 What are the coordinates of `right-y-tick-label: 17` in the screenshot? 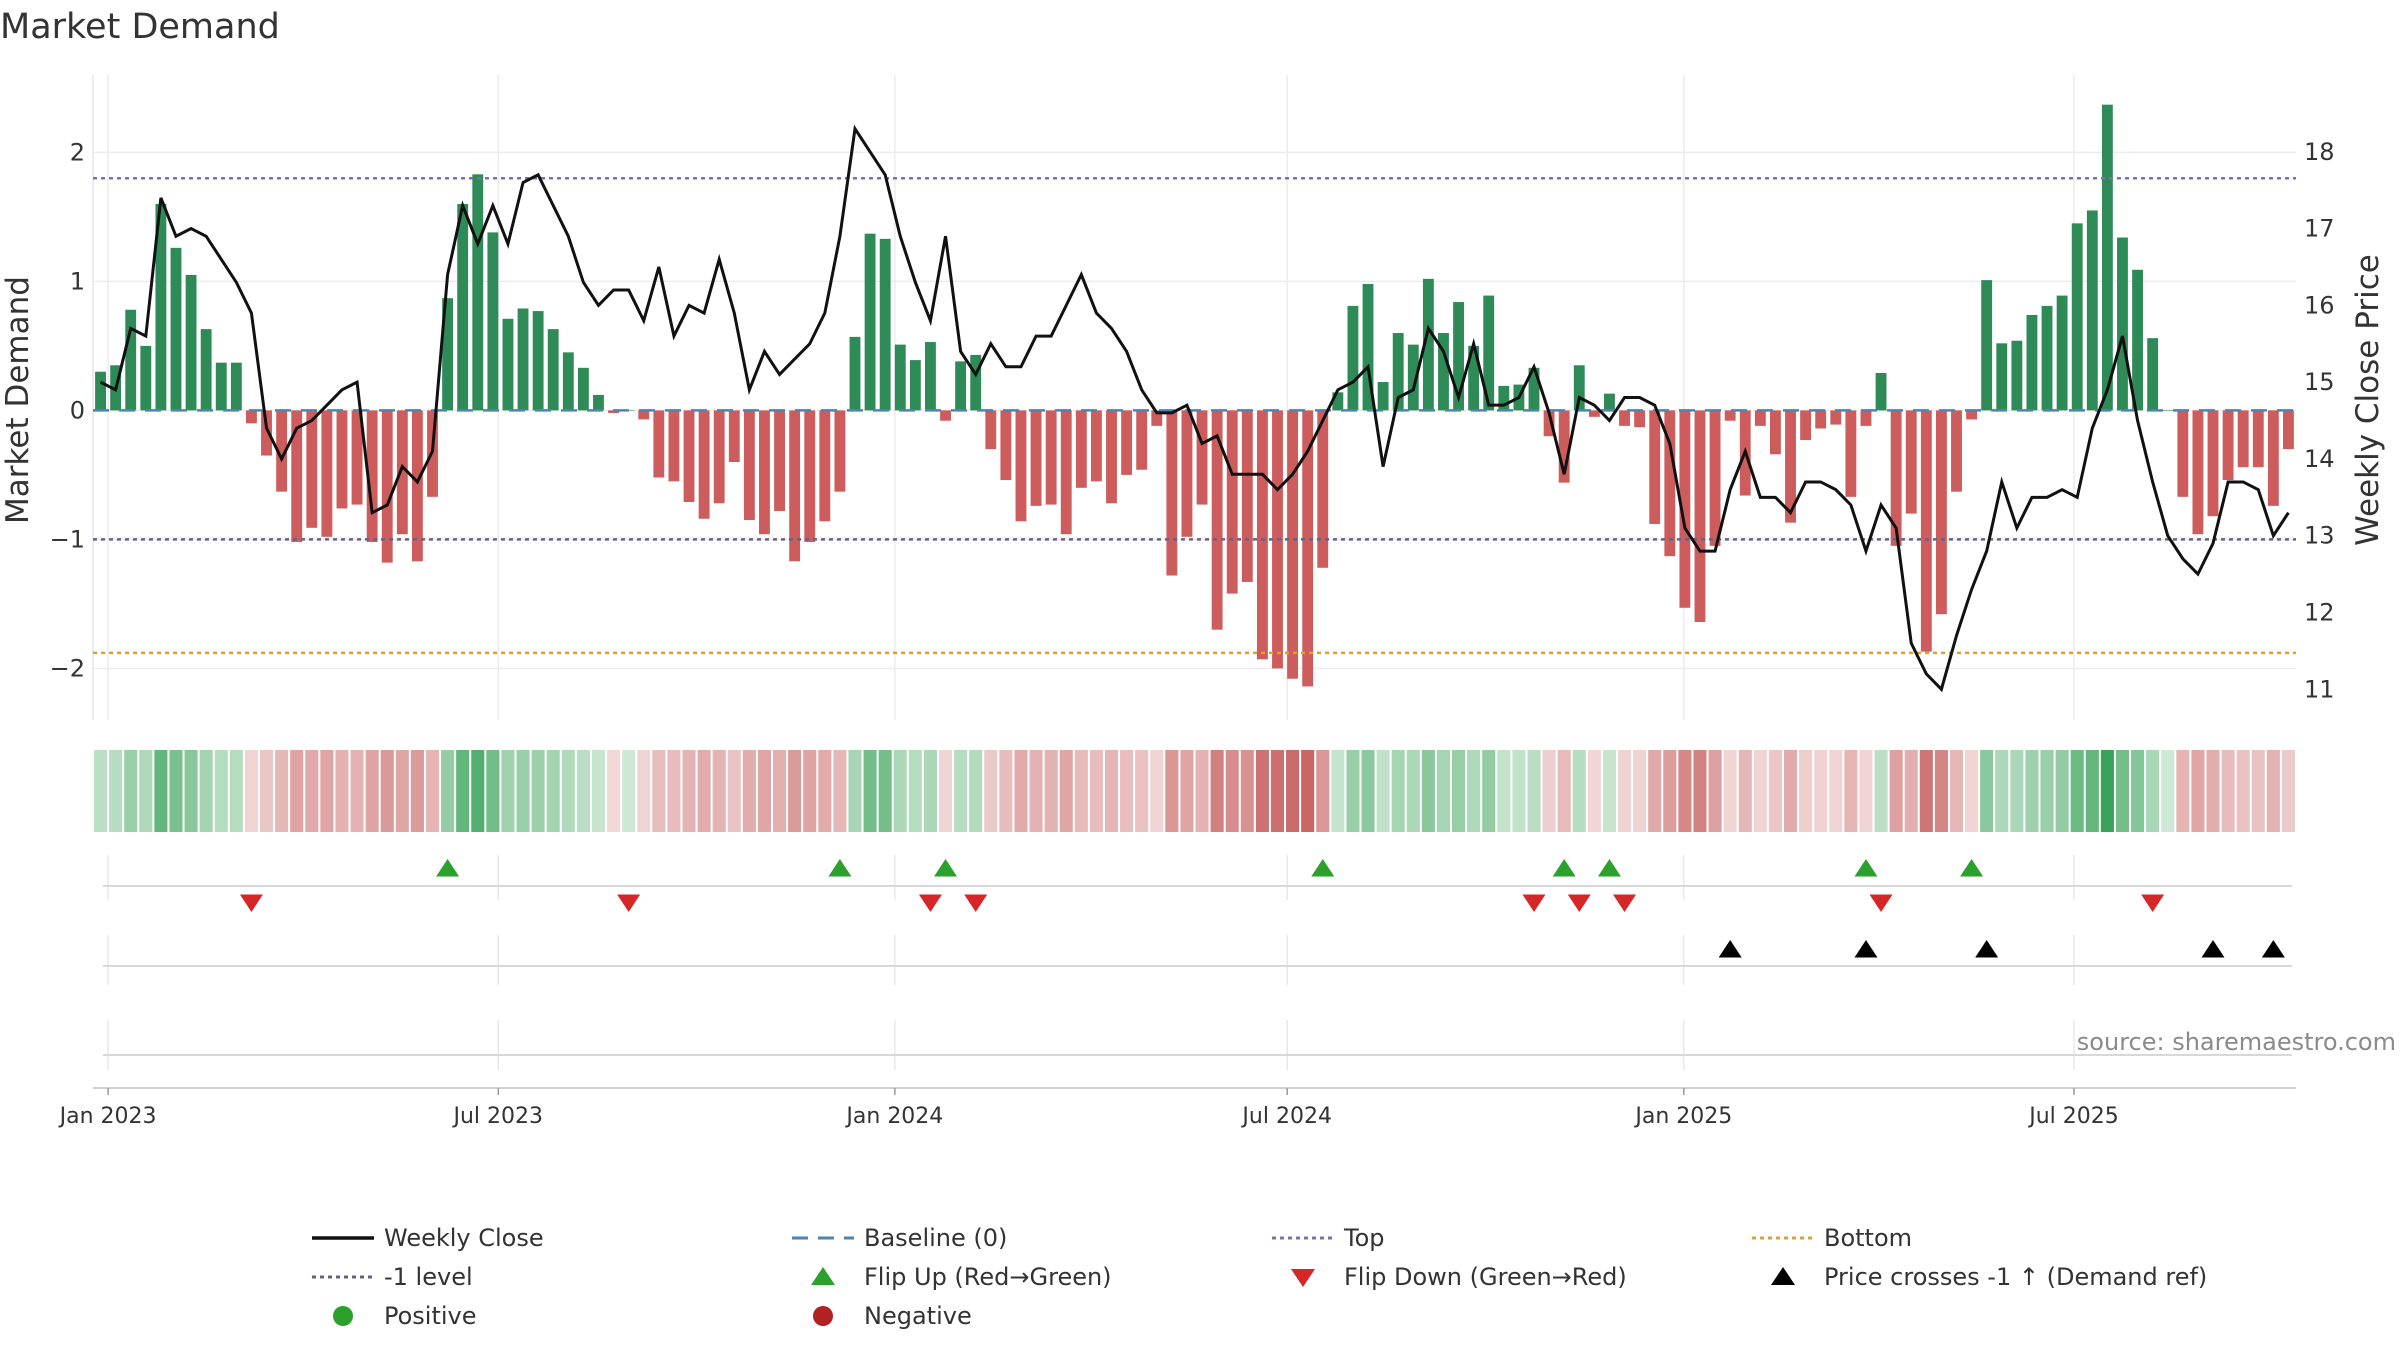 It's located at (2319, 229).